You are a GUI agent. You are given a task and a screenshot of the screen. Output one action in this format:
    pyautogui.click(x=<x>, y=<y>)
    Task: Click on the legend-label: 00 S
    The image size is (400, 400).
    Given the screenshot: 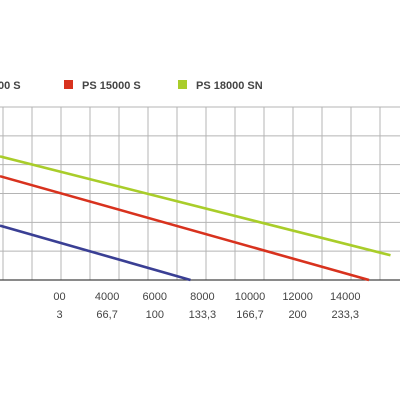 What is the action you would take?
    pyautogui.click(x=10, y=86)
    